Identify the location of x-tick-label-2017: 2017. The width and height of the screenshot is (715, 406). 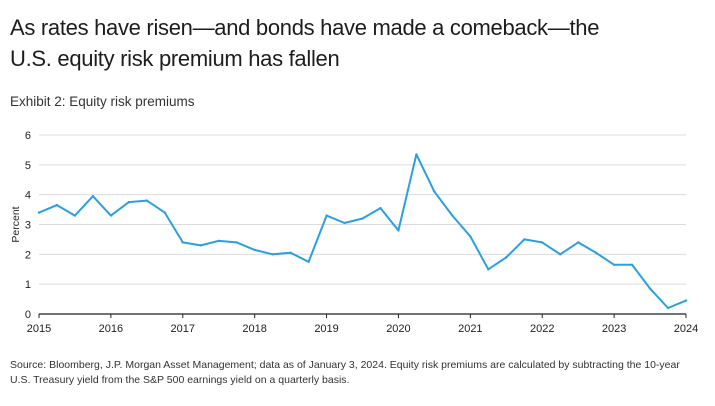
(183, 329).